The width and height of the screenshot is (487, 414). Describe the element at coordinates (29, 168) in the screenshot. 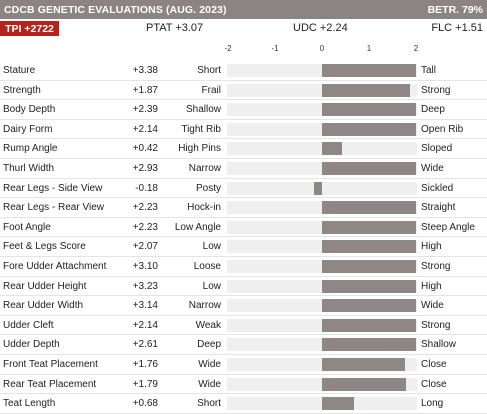

I see `trait-name: Thurl Width` at that location.